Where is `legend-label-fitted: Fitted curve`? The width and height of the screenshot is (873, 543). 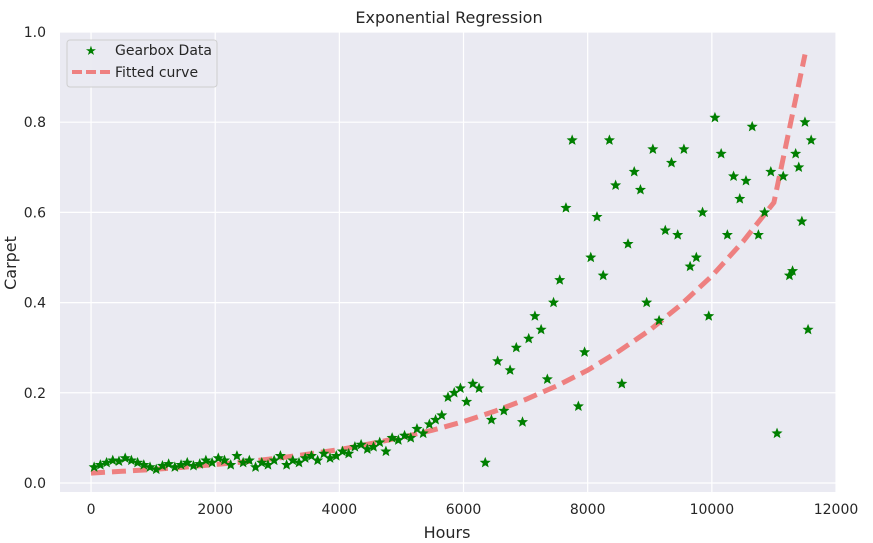 legend-label-fitted: Fitted curve is located at coordinates (156, 73).